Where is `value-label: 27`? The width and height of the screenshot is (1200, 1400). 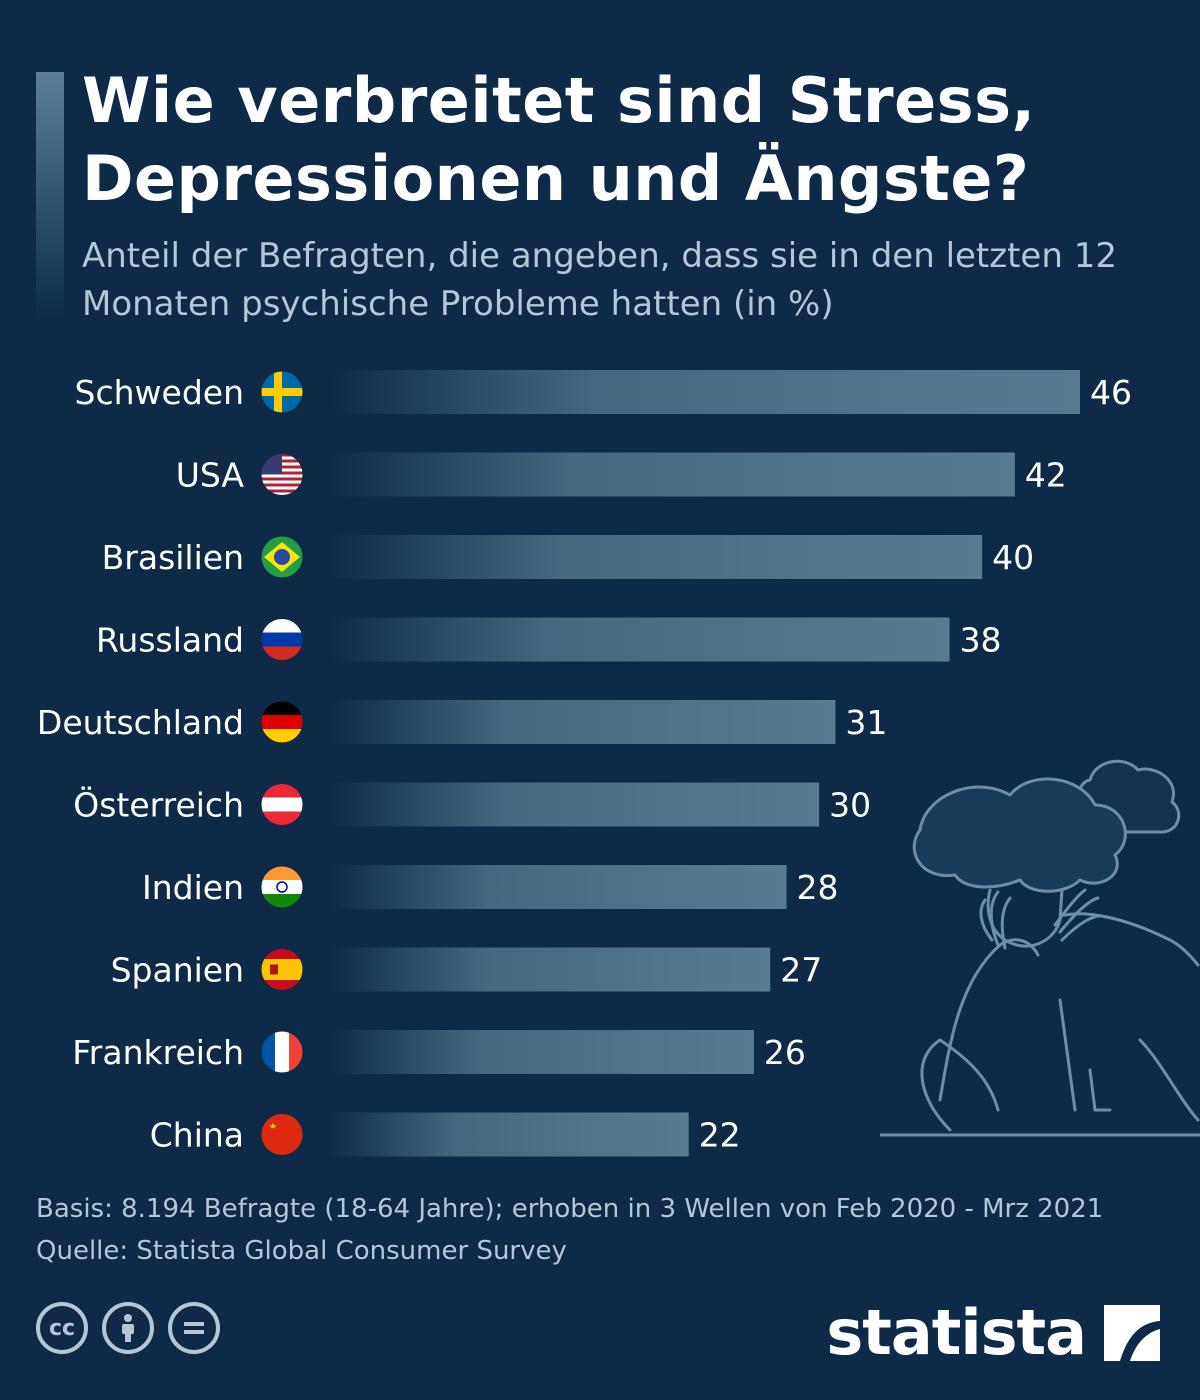 value-label: 27 is located at coordinates (801, 970).